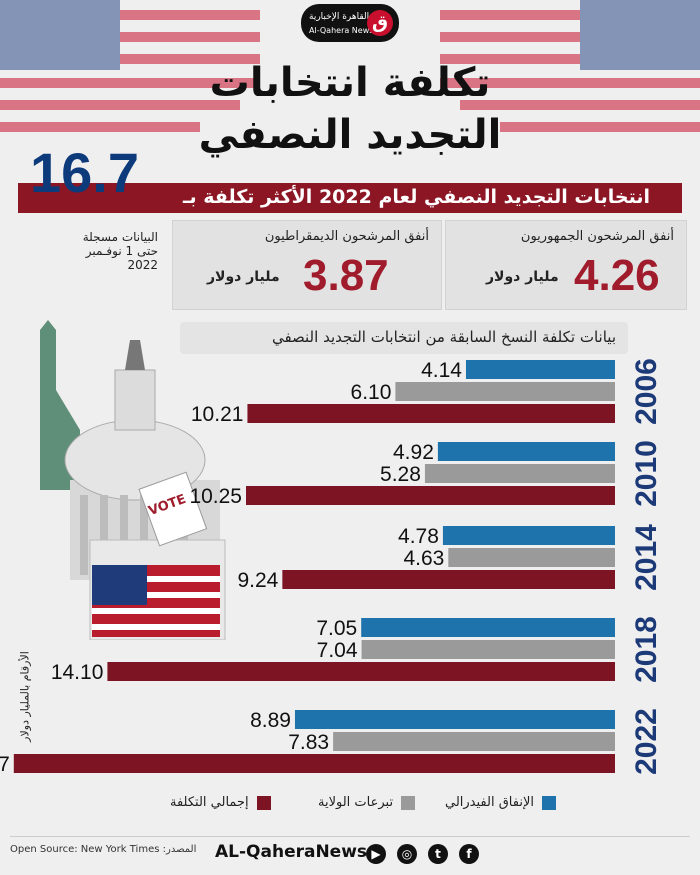  Describe the element at coordinates (25, 696) in the screenshot. I see `units-side-note: الأرقام بالمليار دولار` at that location.